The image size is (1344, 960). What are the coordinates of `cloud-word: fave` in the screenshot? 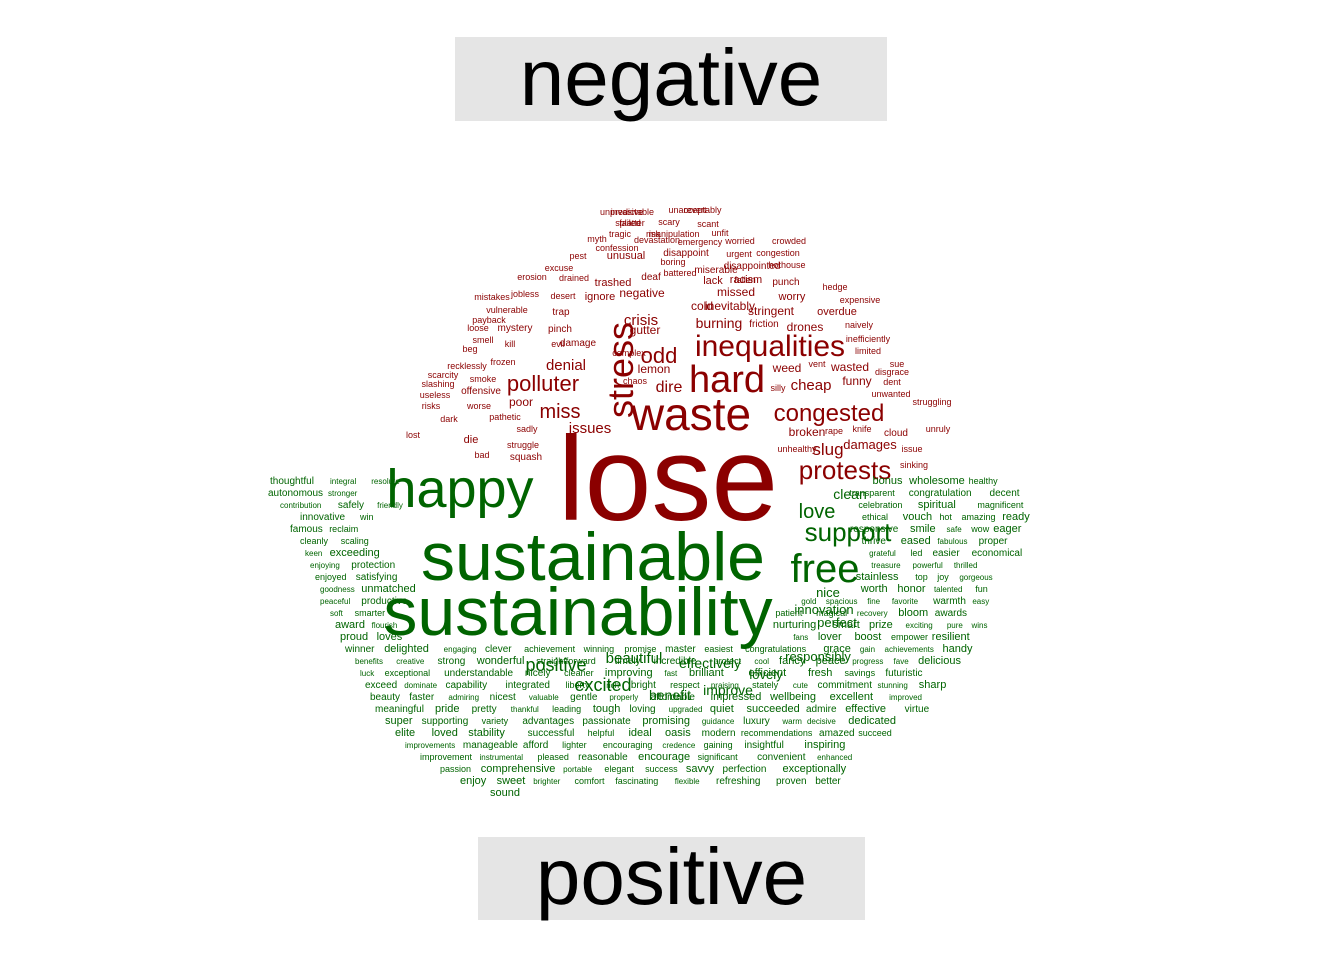 It's located at (902, 661).